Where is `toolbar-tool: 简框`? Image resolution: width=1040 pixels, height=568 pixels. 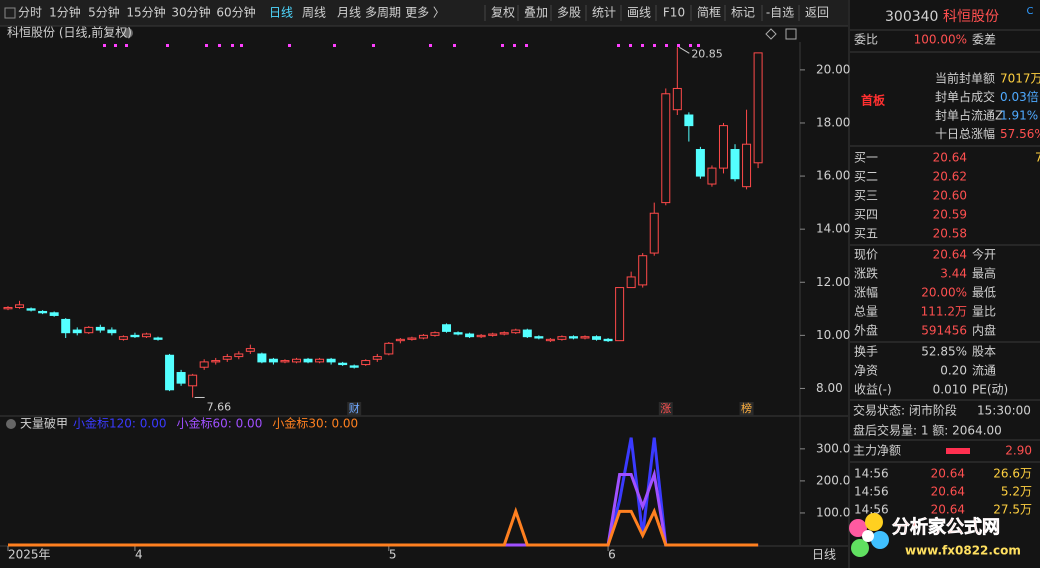 toolbar-tool: 简框 is located at coordinates (709, 13).